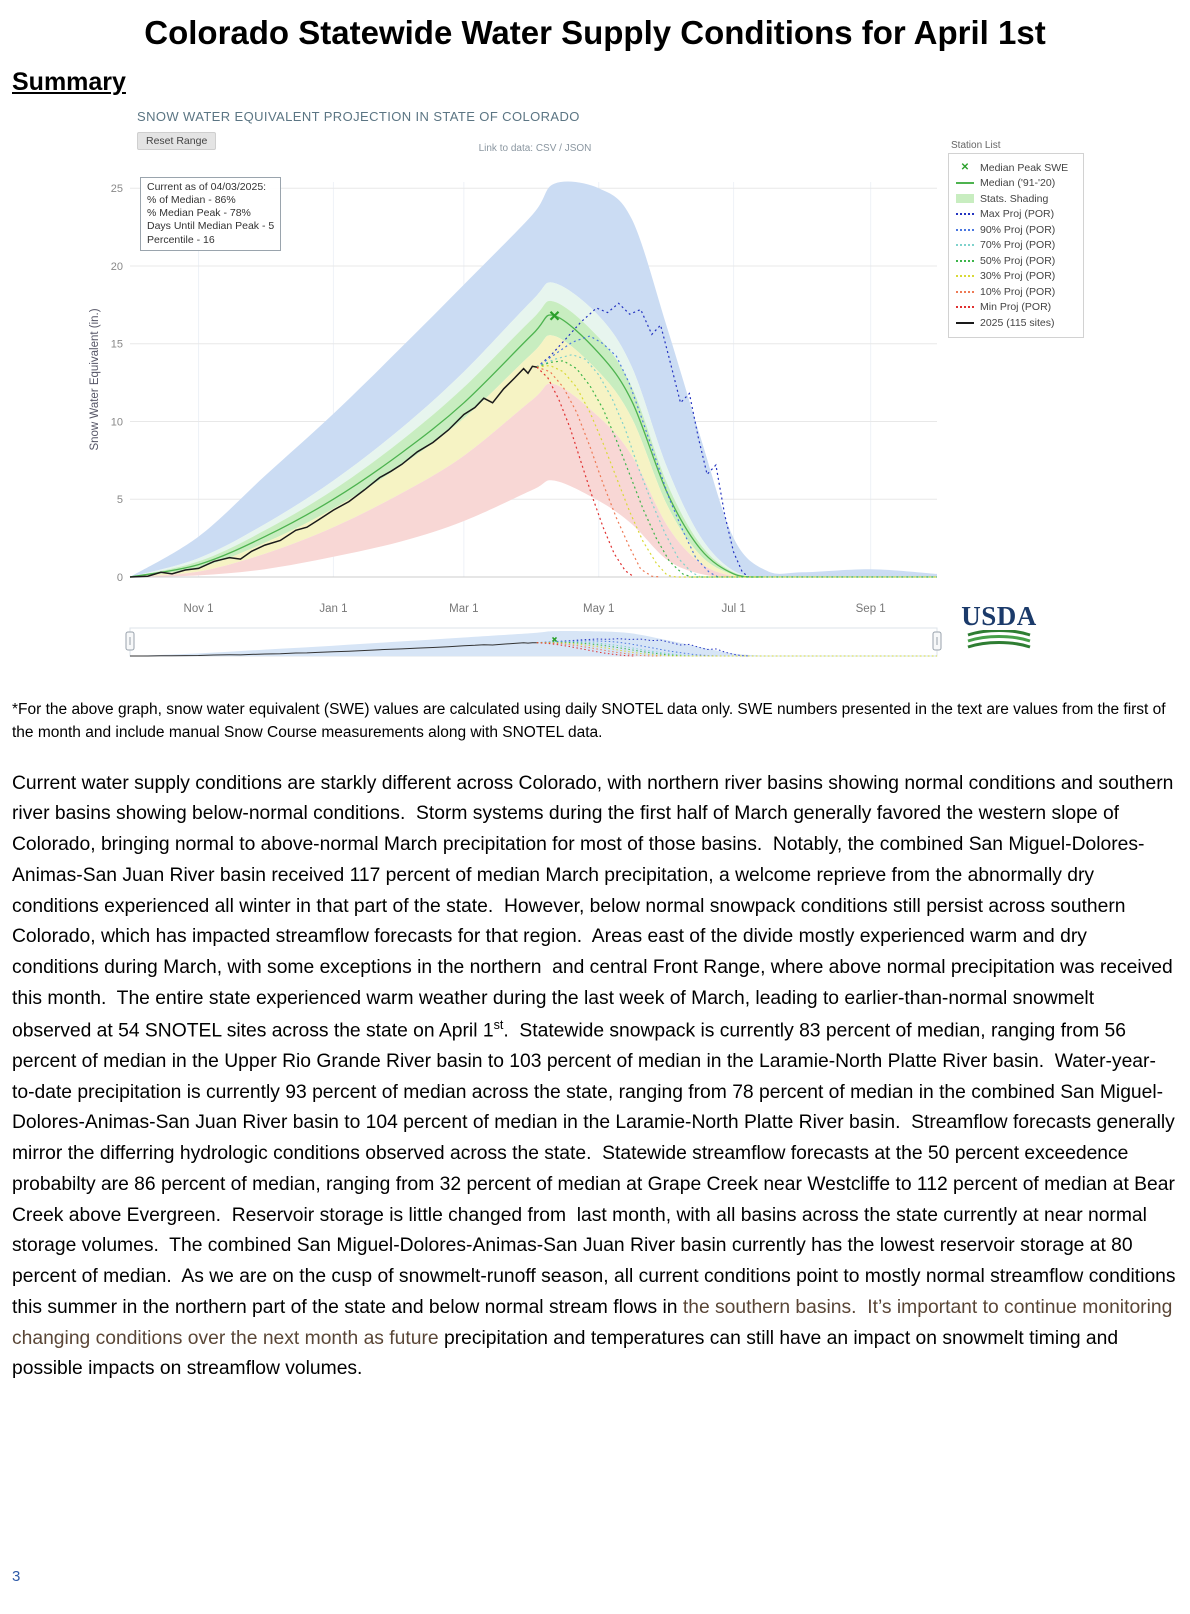  Describe the element at coordinates (1024, 167) in the screenshot. I see `legend-item-label: Median Peak SWE` at that location.